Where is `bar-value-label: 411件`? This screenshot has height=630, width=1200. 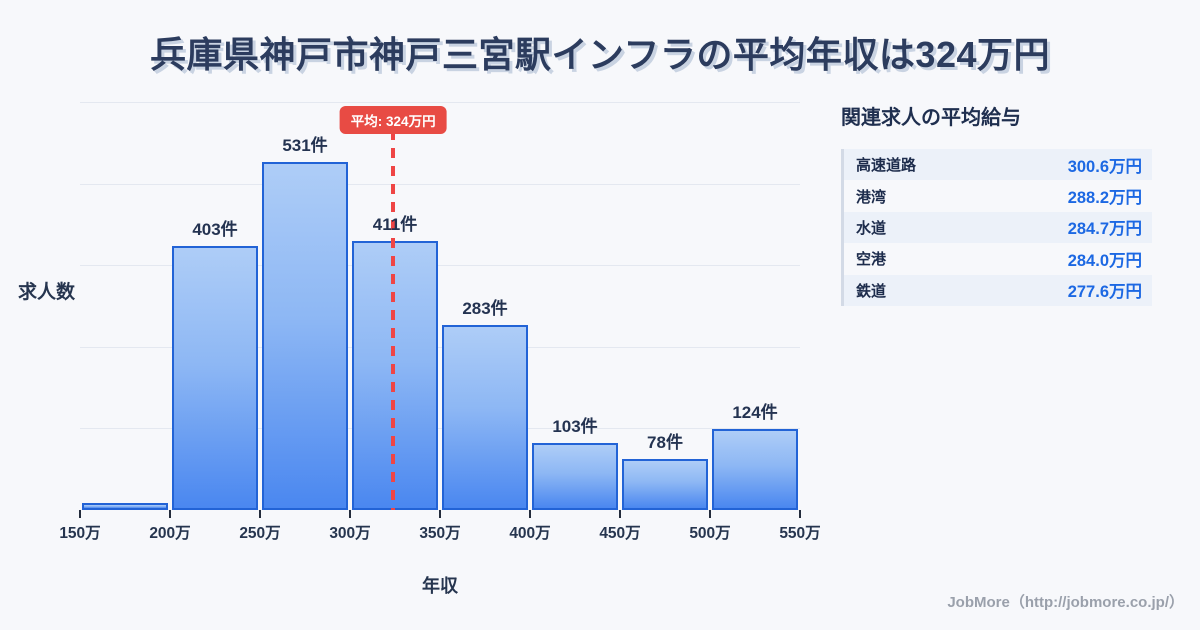
bar-value-label: 411件 is located at coordinates (395, 224).